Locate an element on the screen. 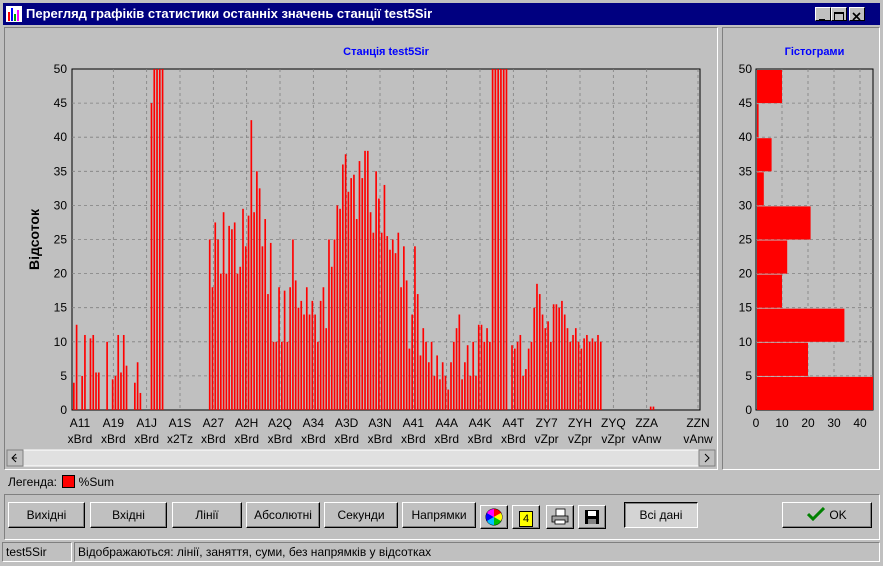  outputs-button: Вихідні is located at coordinates (46, 515).